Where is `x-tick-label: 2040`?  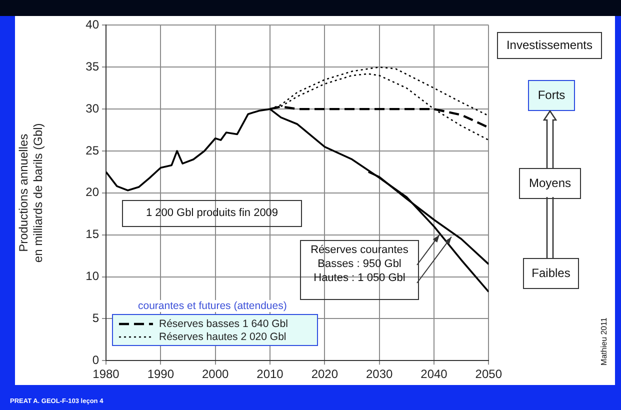
x-tick-label: 2040 is located at coordinates (434, 374).